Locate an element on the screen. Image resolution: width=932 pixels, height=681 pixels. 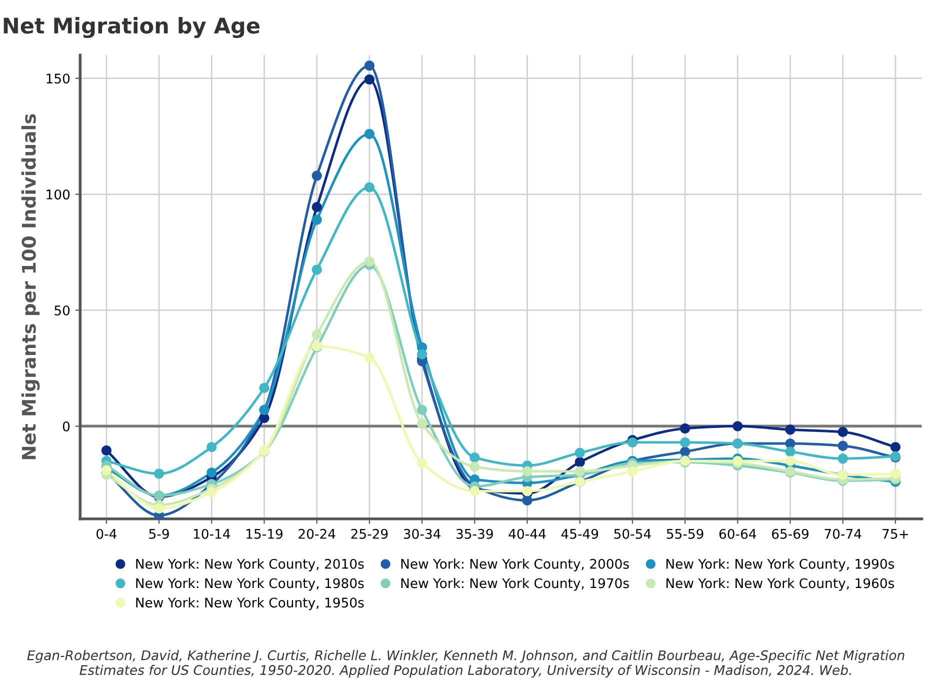
x-tick-label: 65-69 is located at coordinates (790, 533).